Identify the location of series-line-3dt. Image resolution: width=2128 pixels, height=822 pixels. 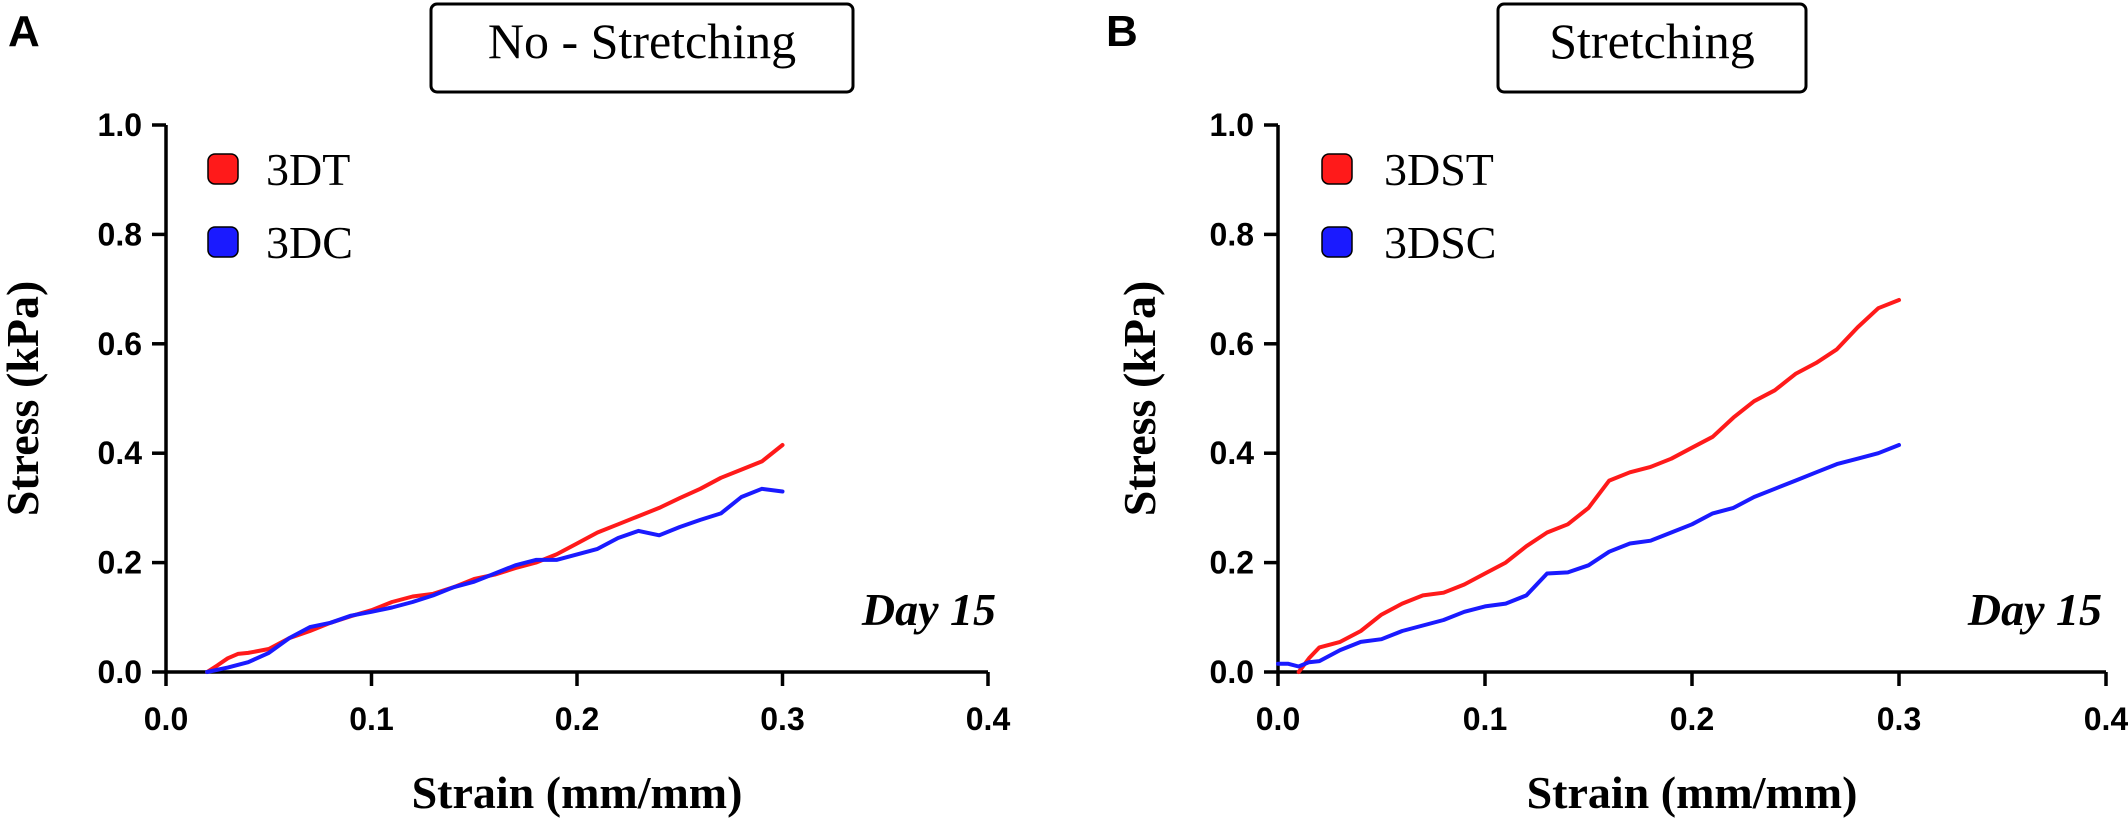
(495, 558).